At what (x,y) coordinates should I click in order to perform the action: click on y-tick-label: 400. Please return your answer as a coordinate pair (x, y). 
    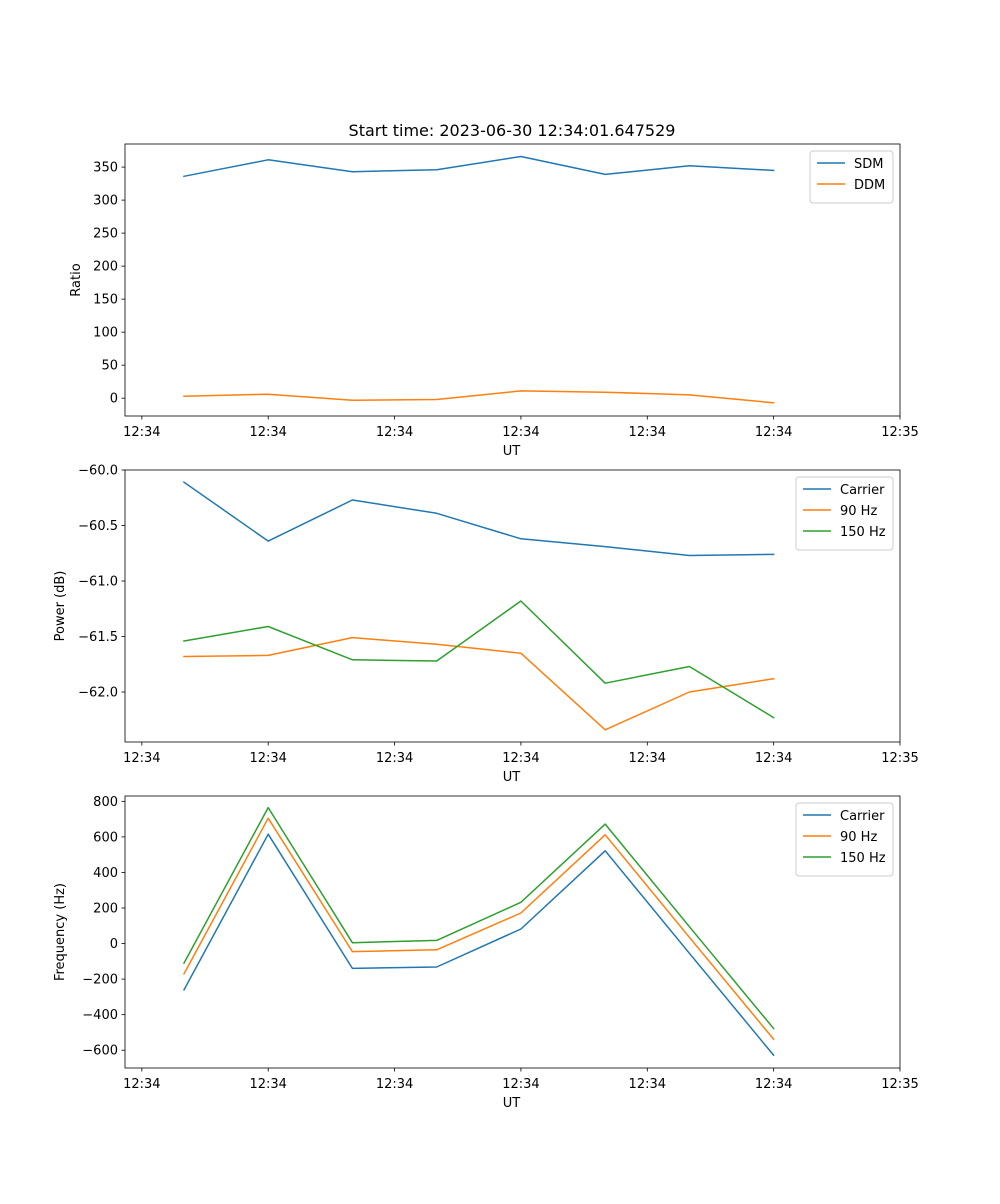
    Looking at the image, I should click on (105, 873).